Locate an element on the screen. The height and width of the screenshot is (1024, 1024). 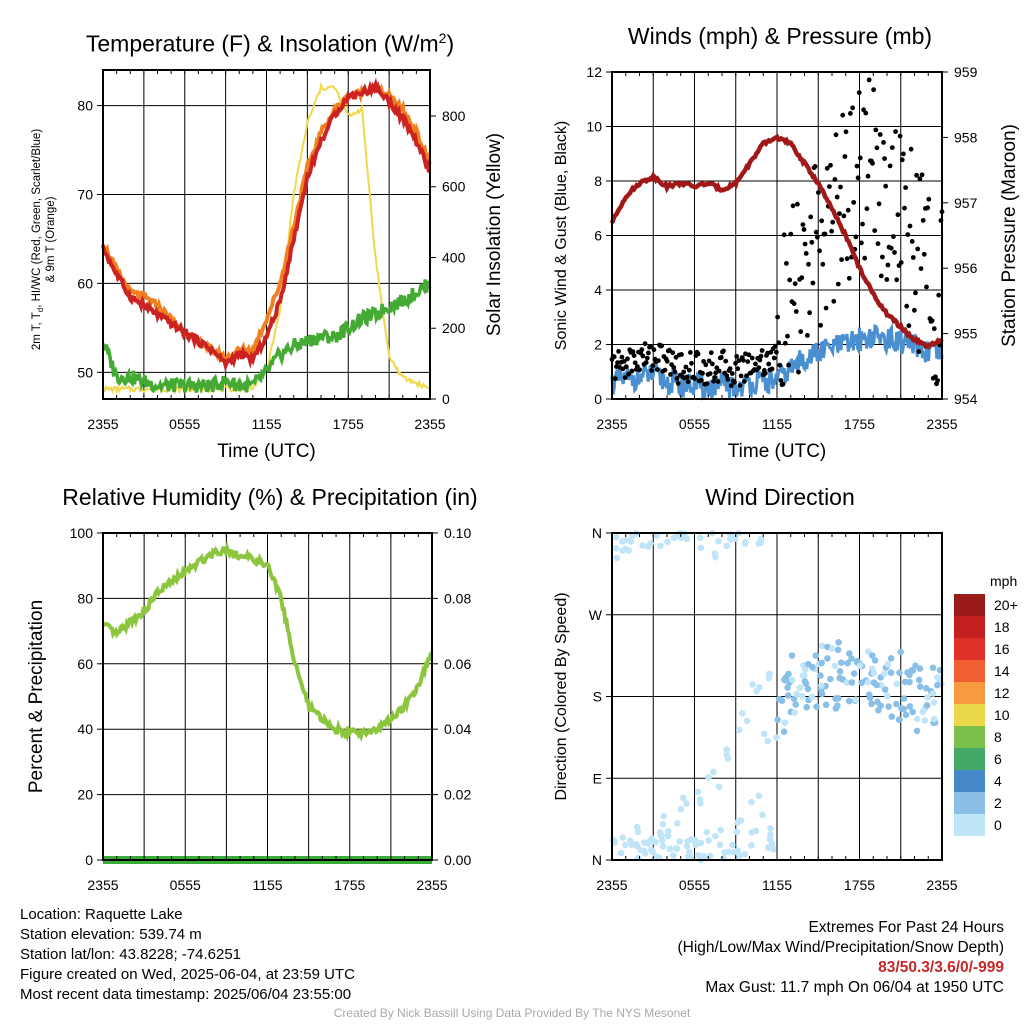
winds-ylabel-right: Station Pressure (Maroon) is located at coordinates (1009, 235).